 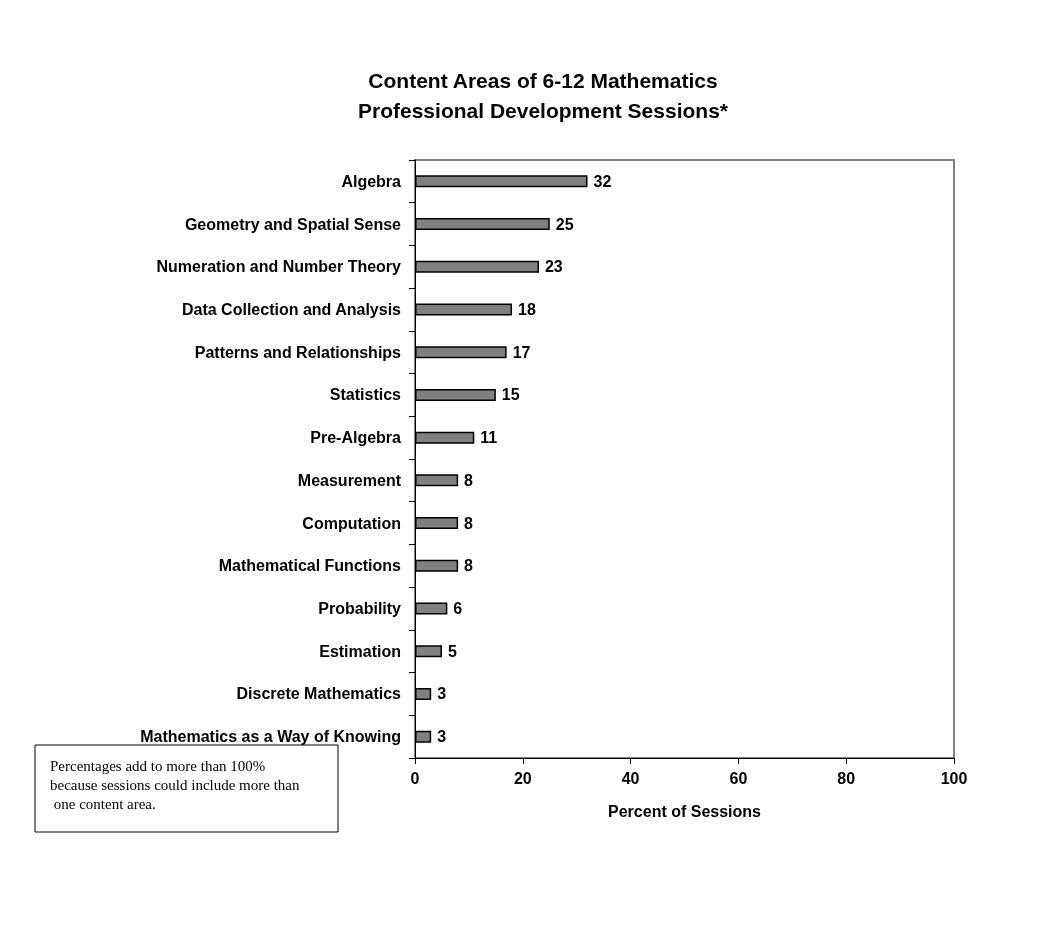 I want to click on y-tick-label: Algebra, so click(x=371, y=181).